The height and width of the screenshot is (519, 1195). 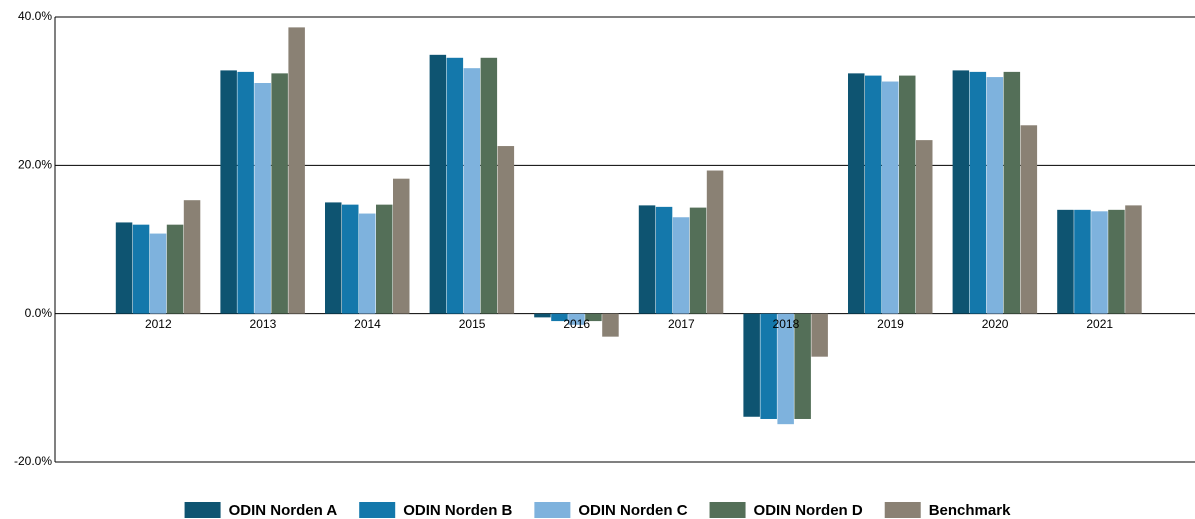 What do you see at coordinates (158, 324) in the screenshot?
I see `x-tick-label: 2012` at bounding box center [158, 324].